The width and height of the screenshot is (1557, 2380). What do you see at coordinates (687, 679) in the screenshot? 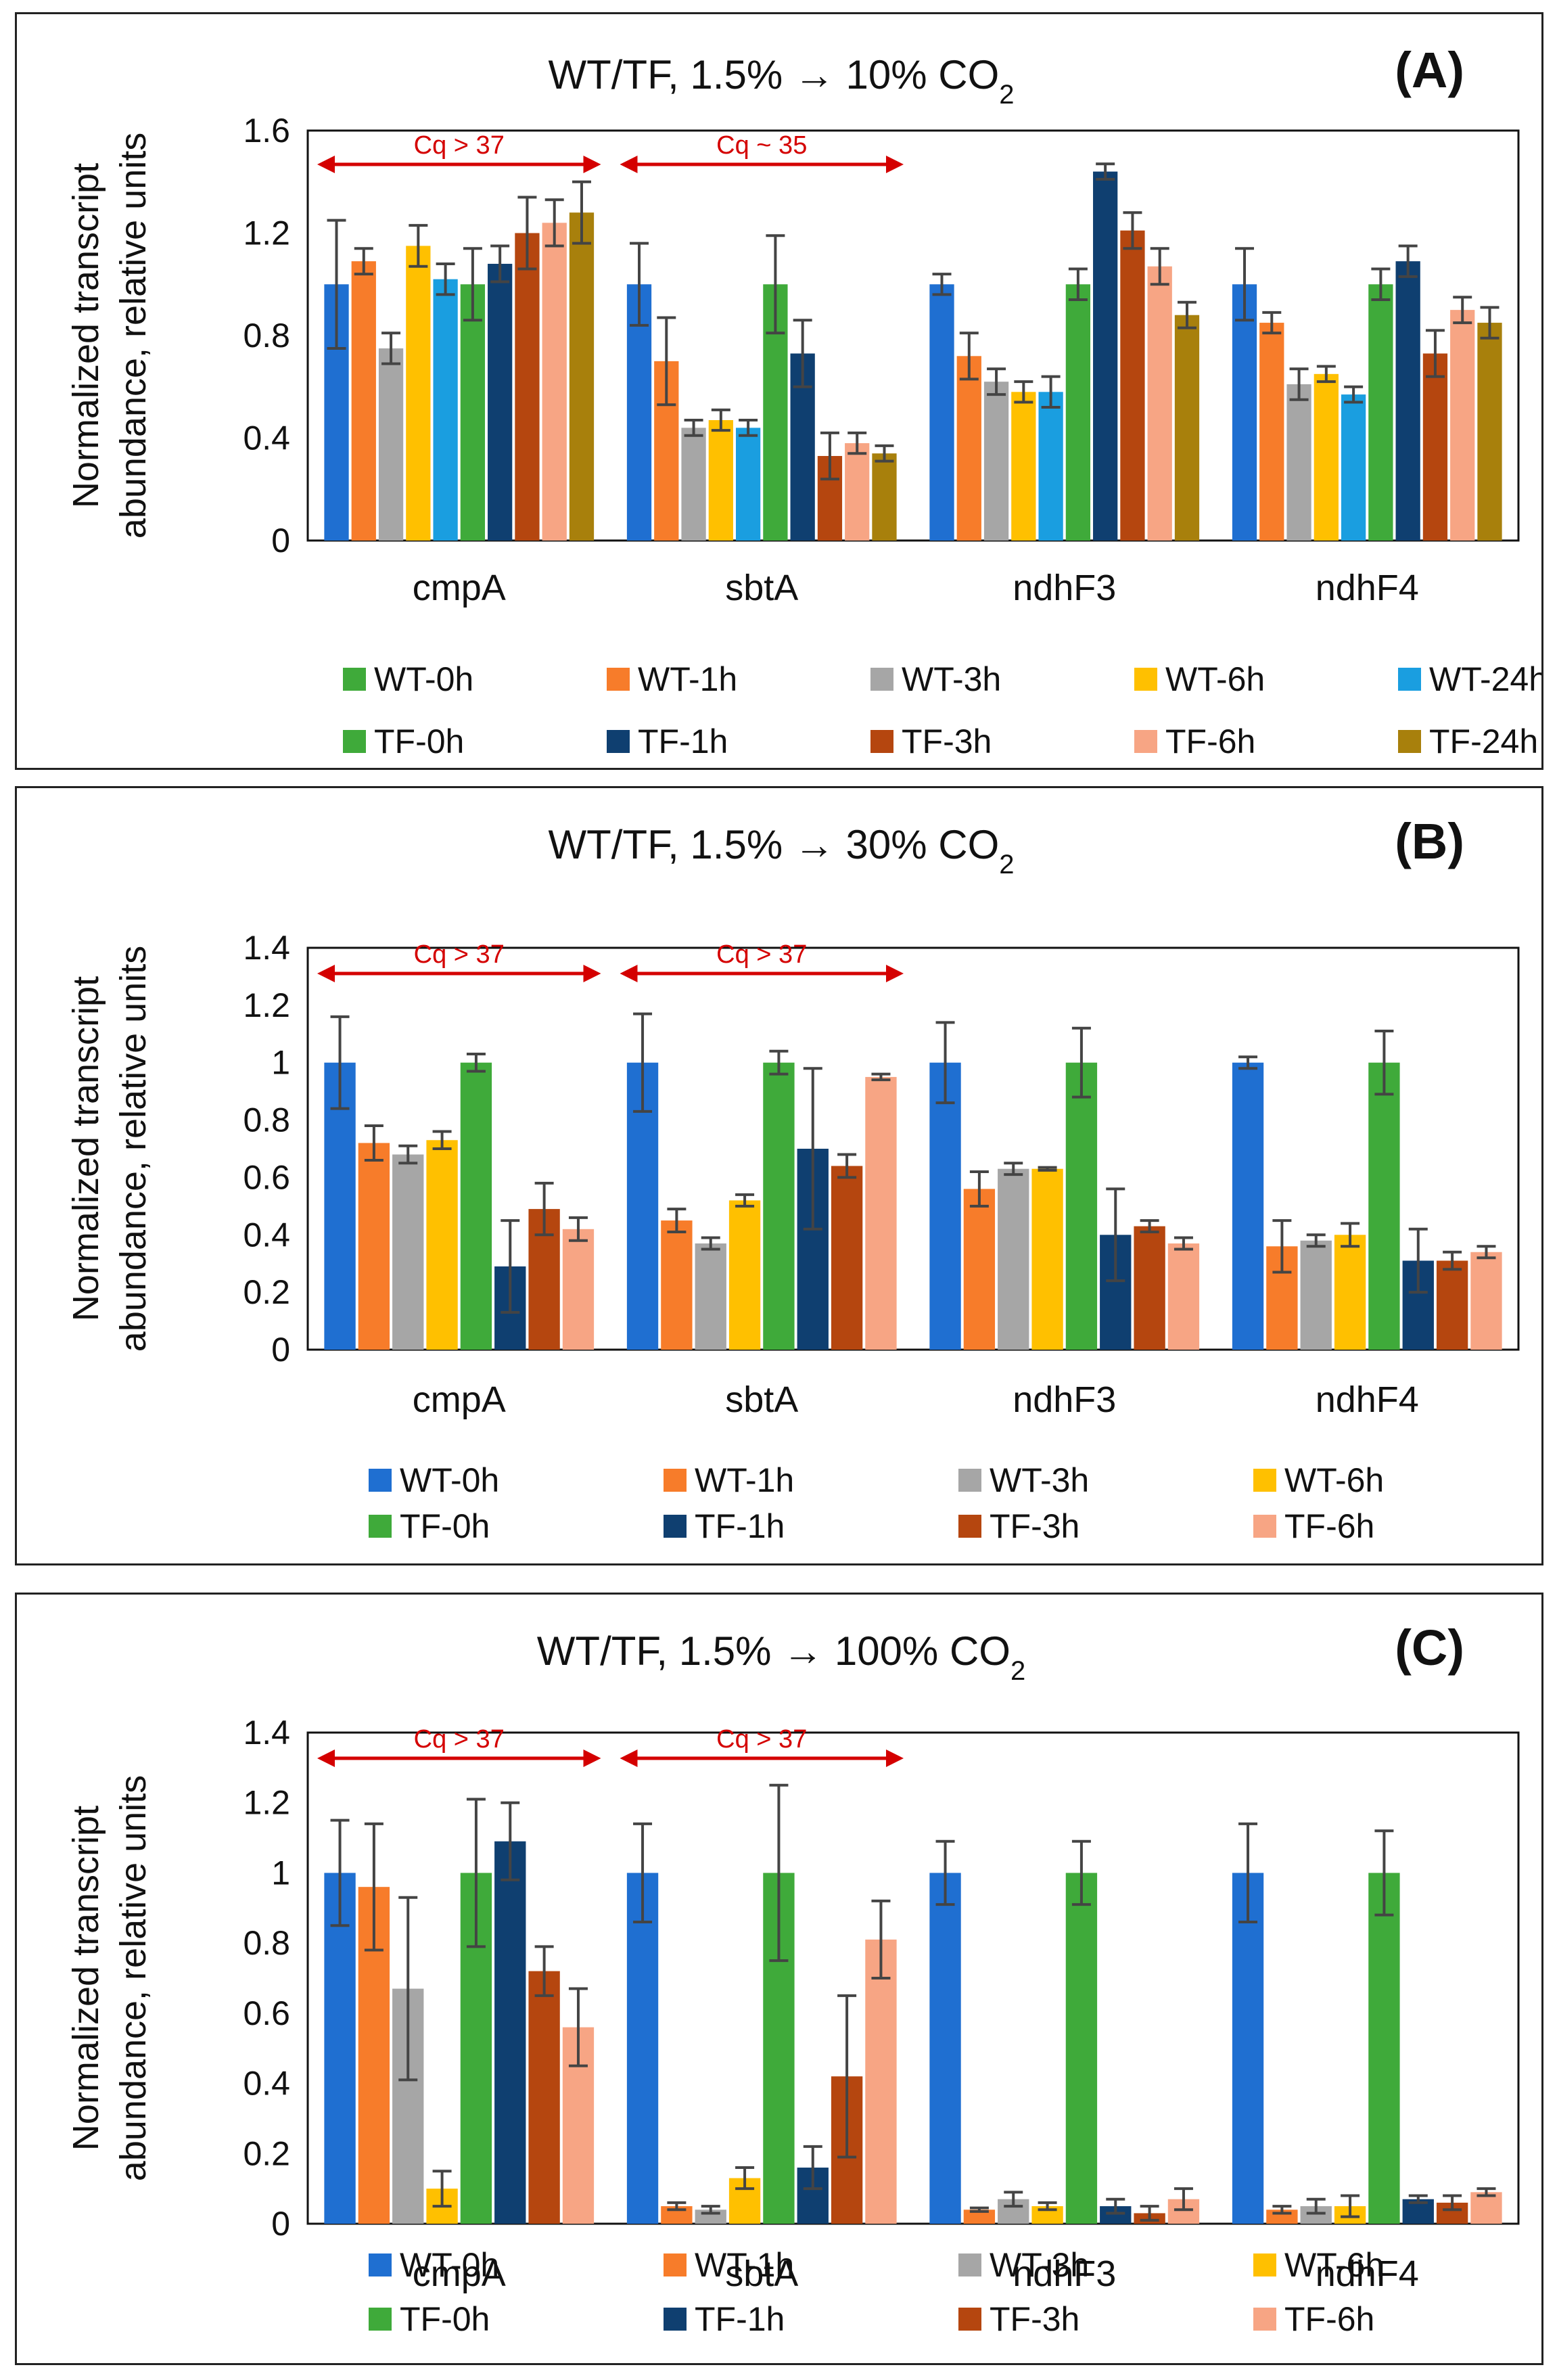
I see `legend-label-wt-1h: WT-1h` at bounding box center [687, 679].